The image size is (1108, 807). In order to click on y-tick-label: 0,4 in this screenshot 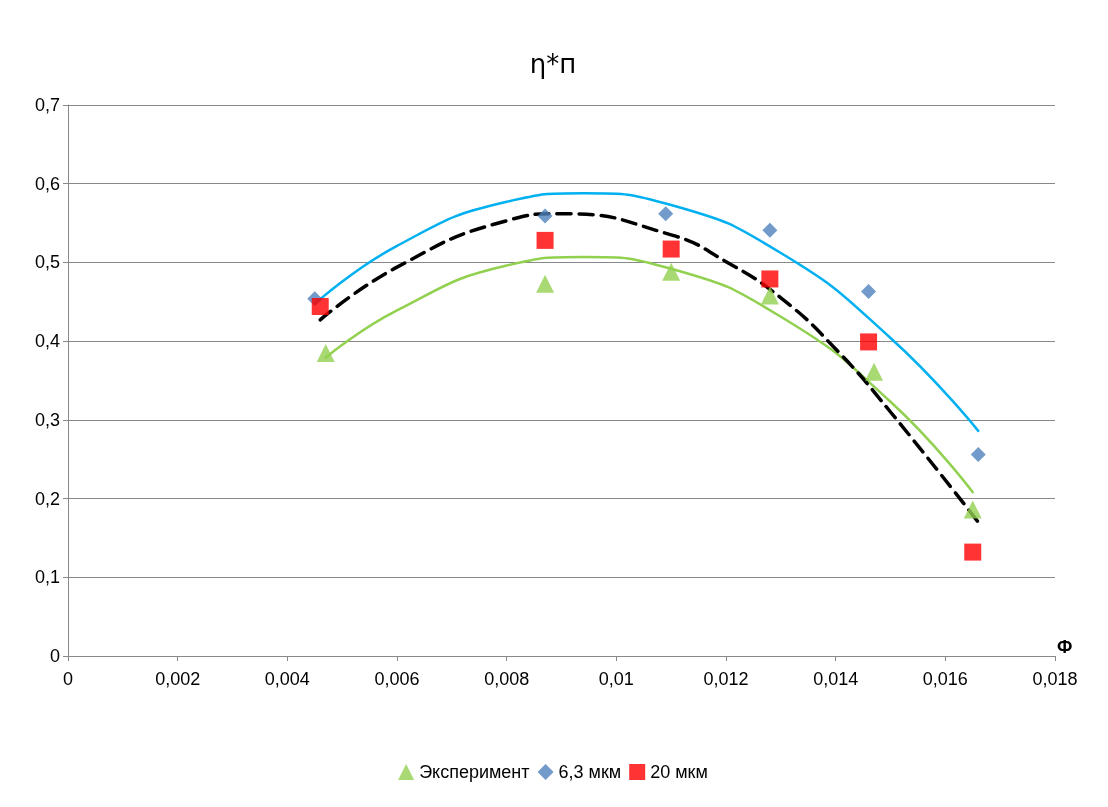, I will do `click(47, 341)`.